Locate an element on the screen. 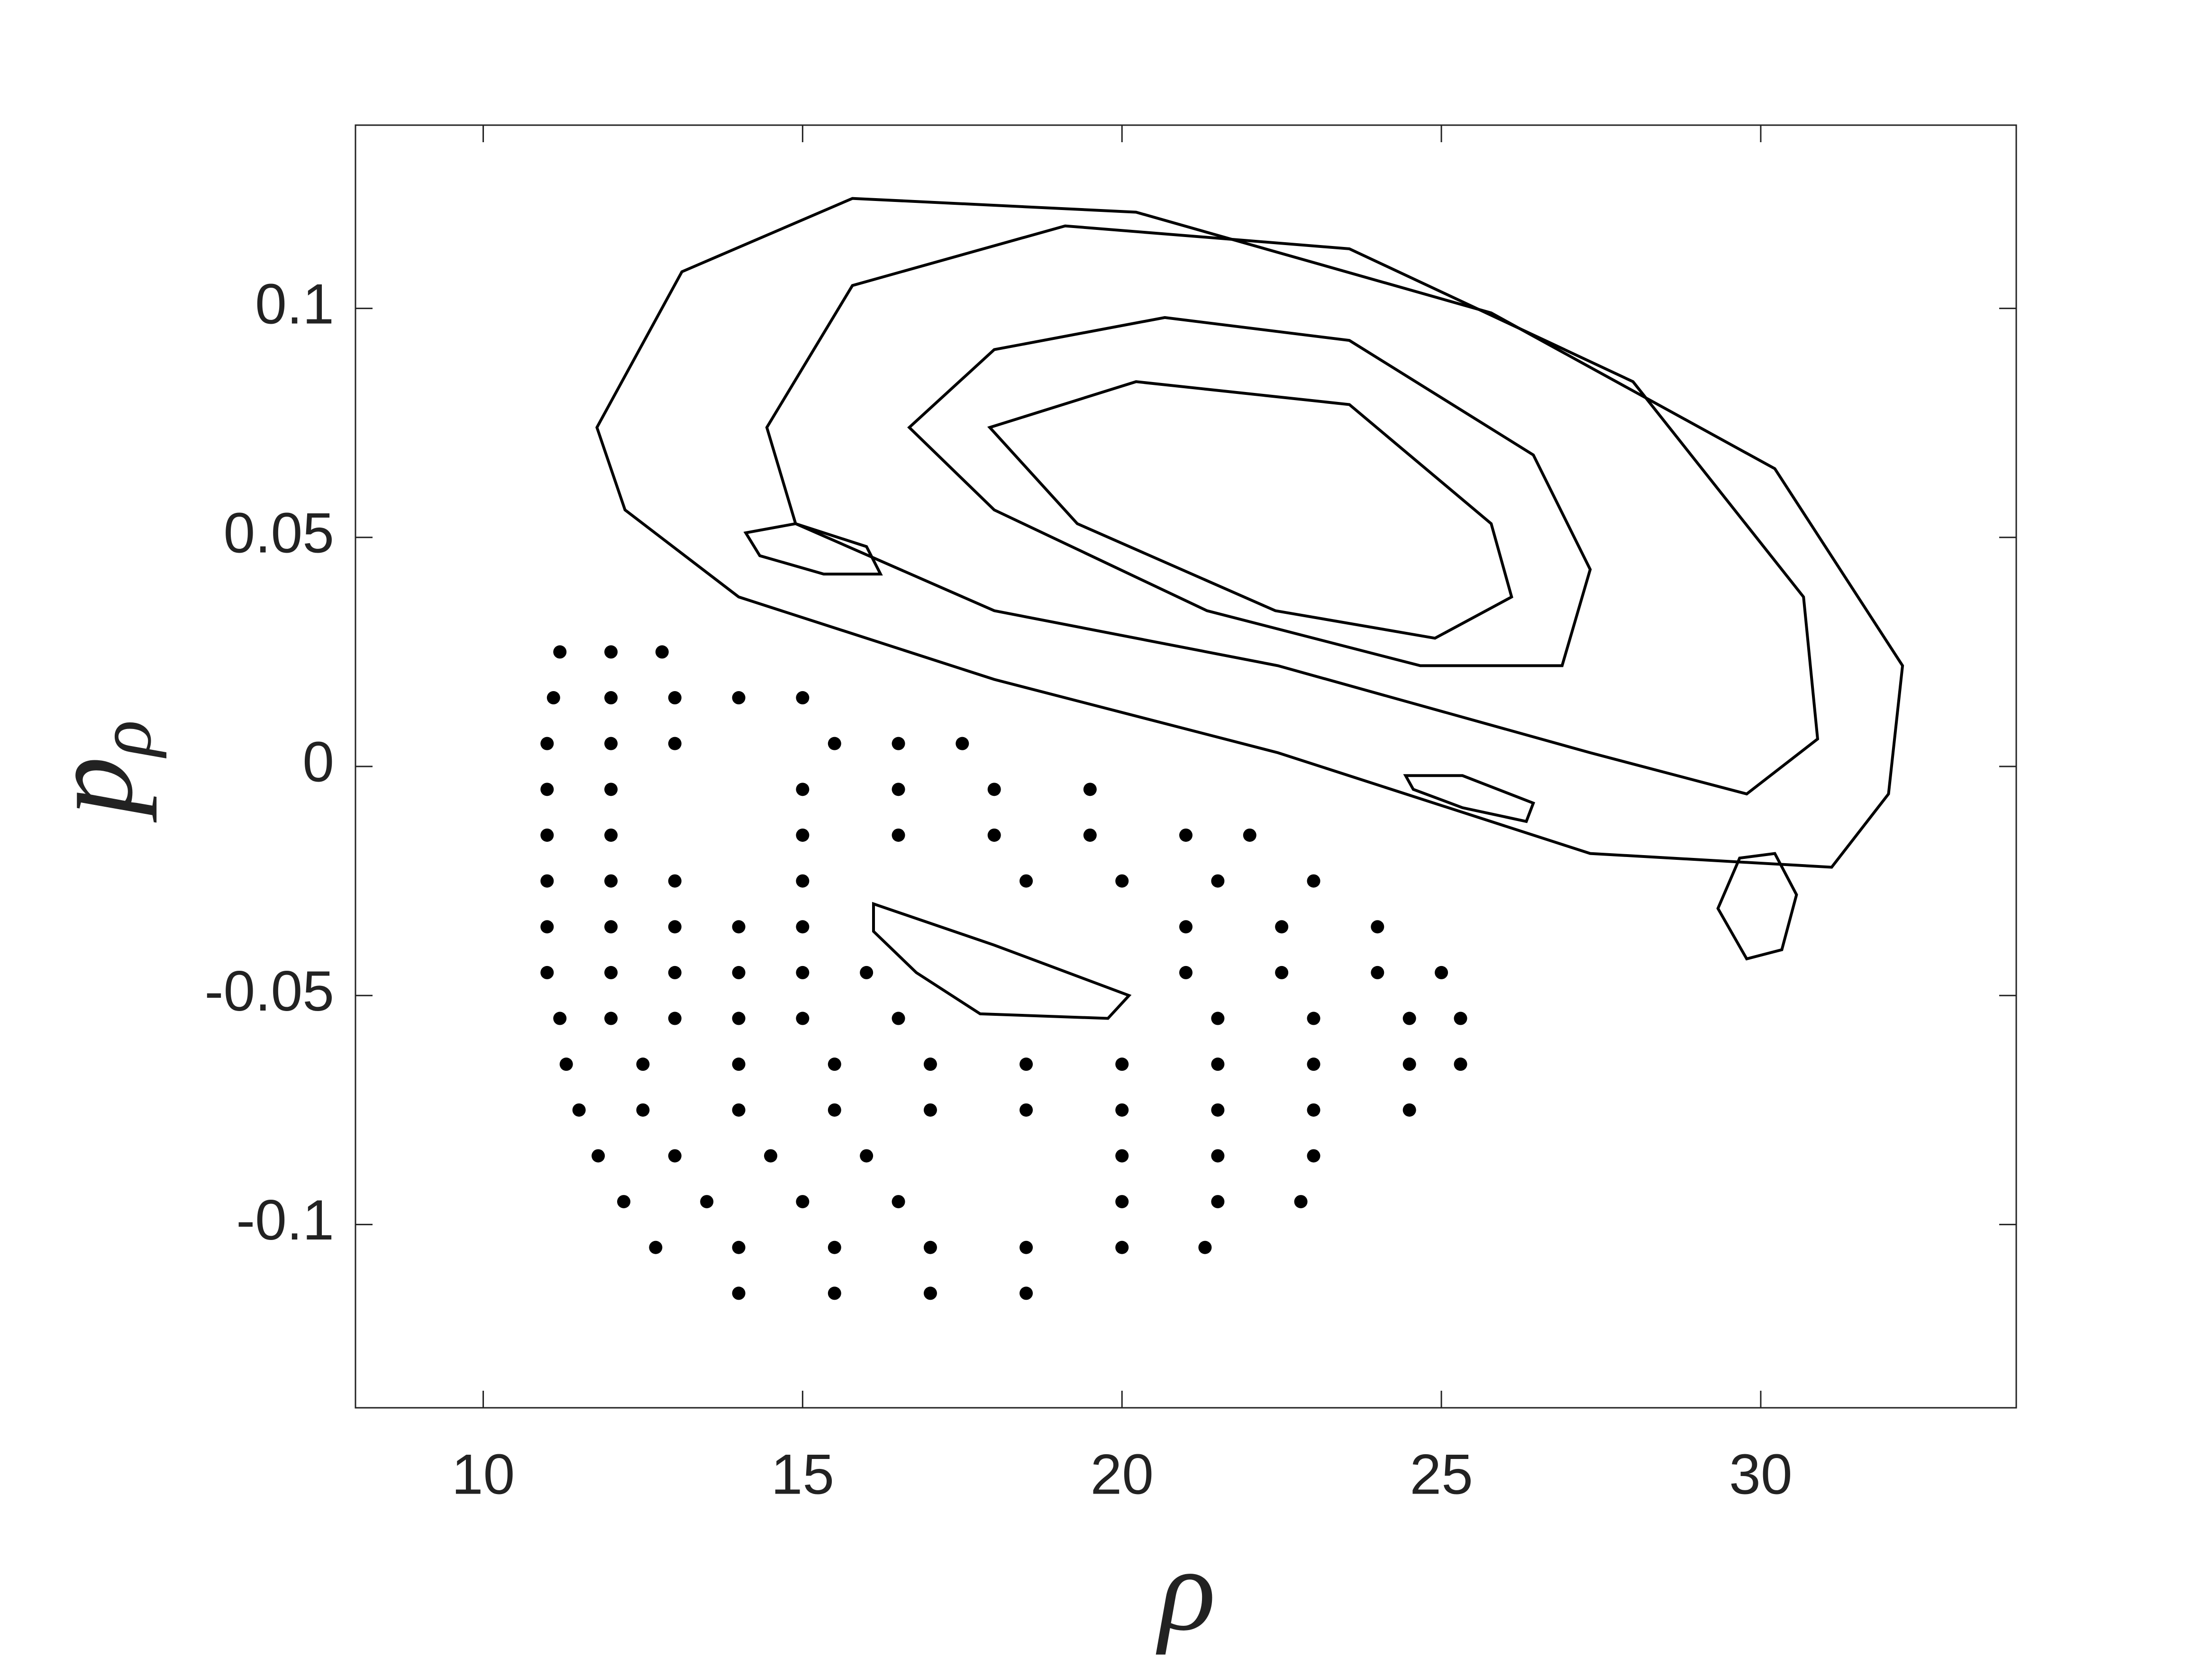 The height and width of the screenshot is (1659, 2212). x-tick-label: 15 is located at coordinates (802, 1474).